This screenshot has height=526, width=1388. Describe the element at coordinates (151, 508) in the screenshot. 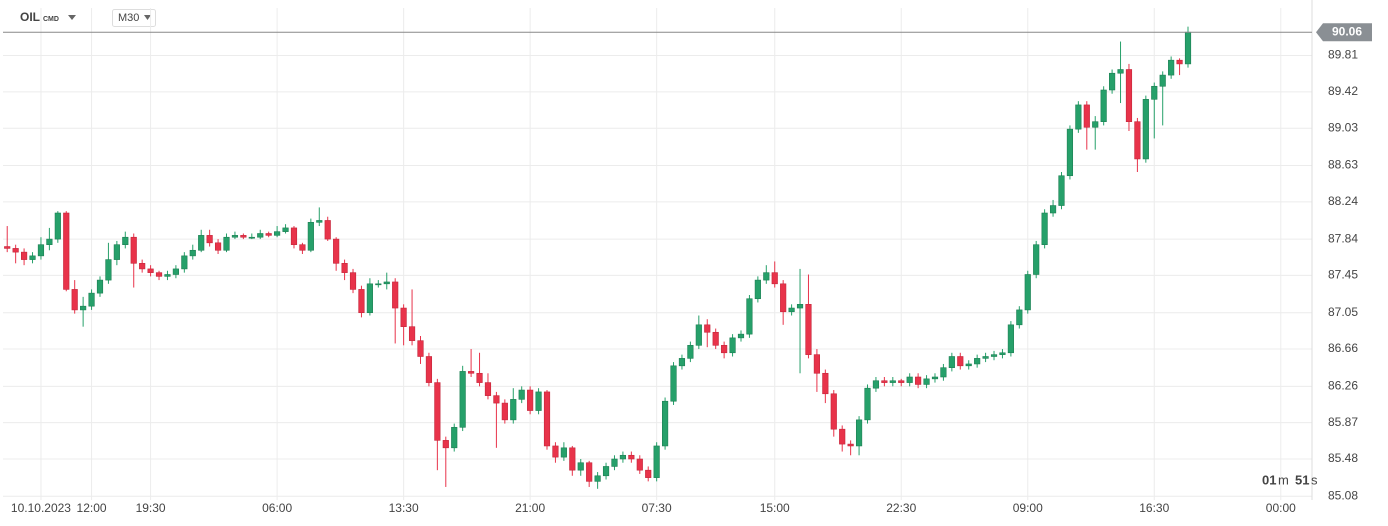

I see `x-tick-label: 19:30` at that location.